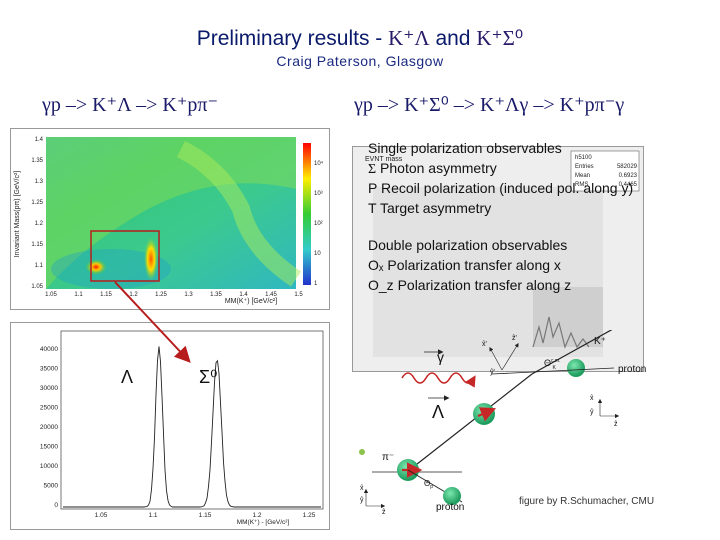  What do you see at coordinates (319, 163) in the screenshot?
I see `heatmap-ztick: 10⁴` at bounding box center [319, 163].